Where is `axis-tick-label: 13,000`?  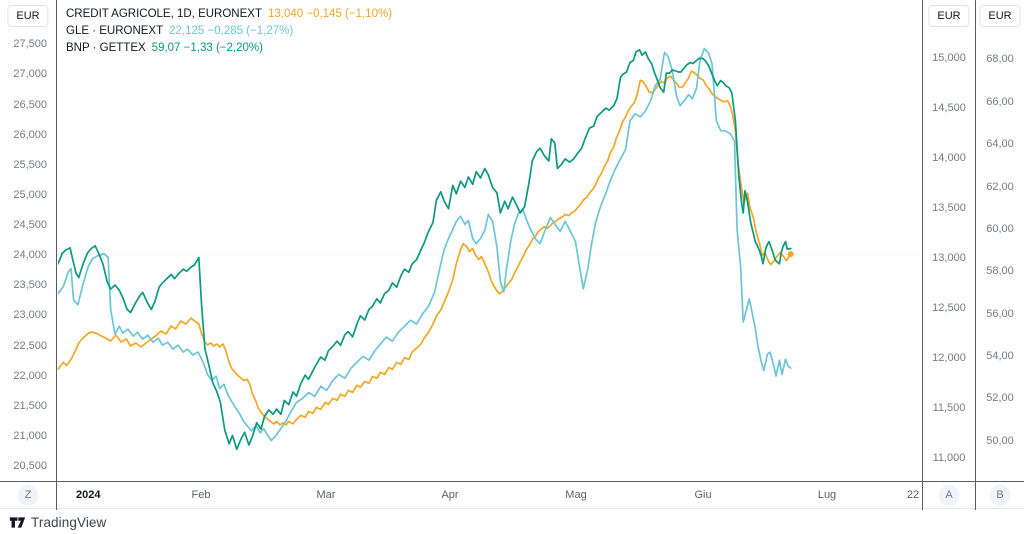 axis-tick-label: 13,000 is located at coordinates (949, 258).